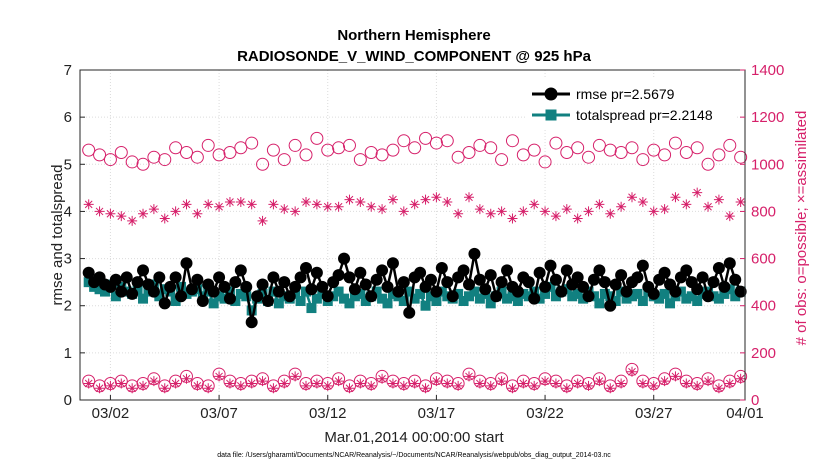 The image size is (830, 470). Describe the element at coordinates (763, 211) in the screenshot. I see `y-tick-label-right: 800` at that location.